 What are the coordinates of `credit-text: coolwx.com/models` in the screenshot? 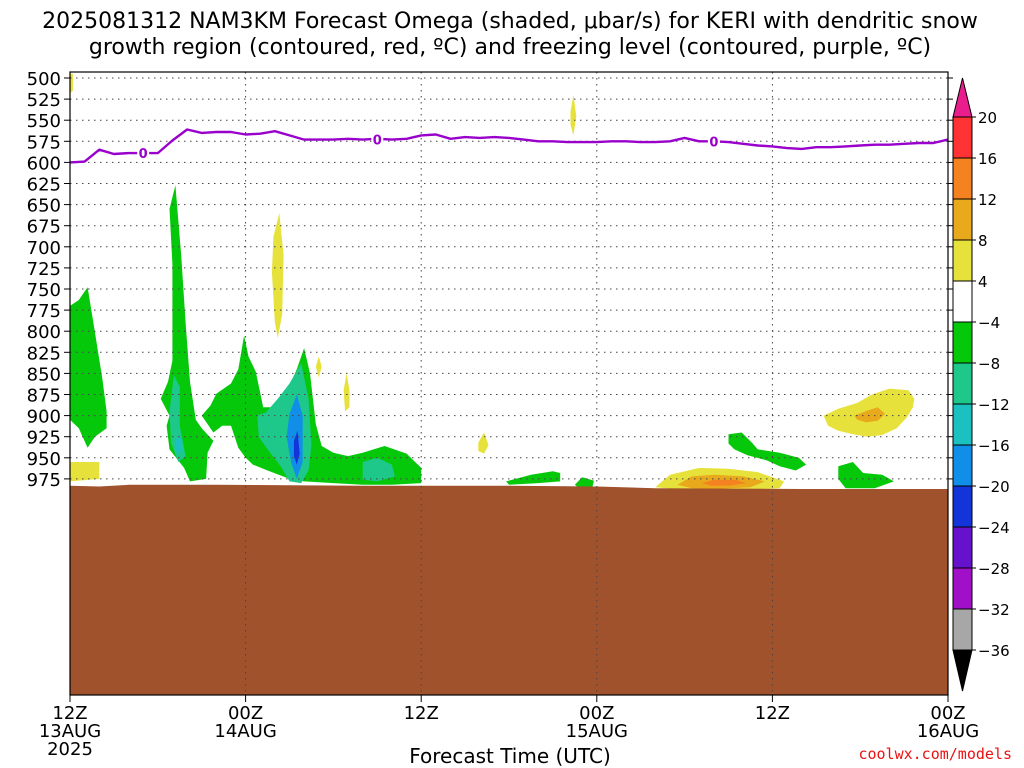 It's located at (935, 754).